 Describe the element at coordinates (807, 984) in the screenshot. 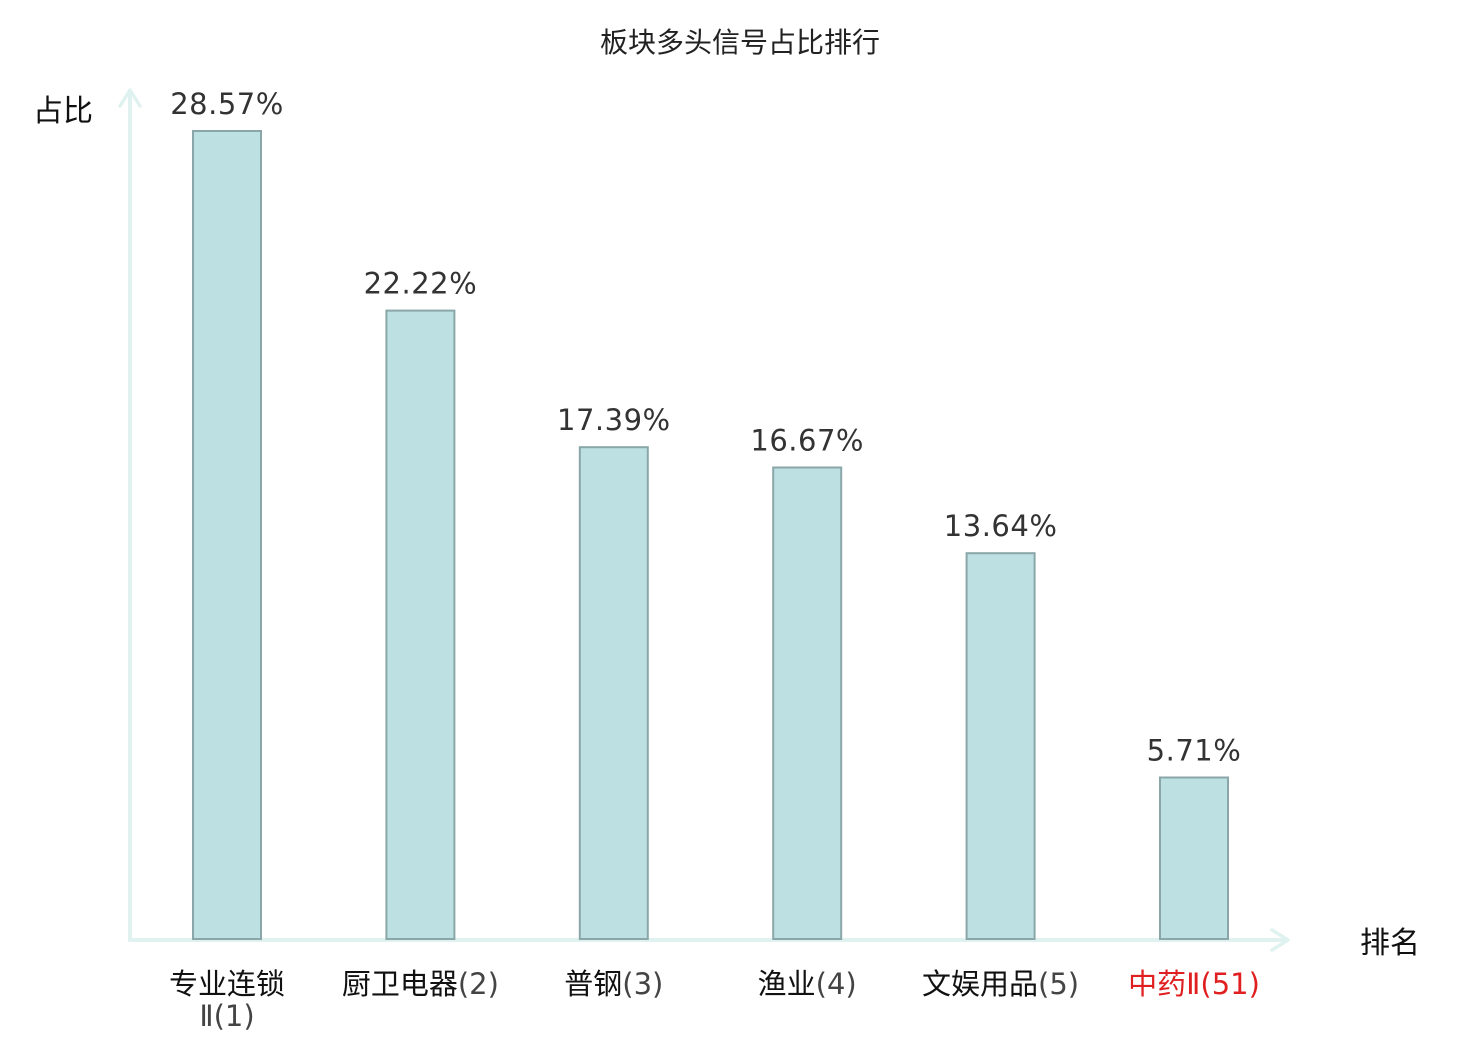

I see `x-tick-label-4: 渔业(4)` at that location.